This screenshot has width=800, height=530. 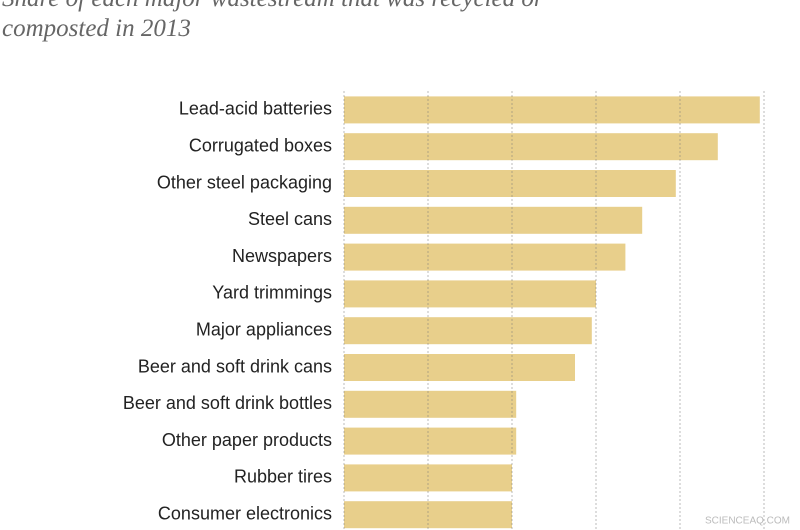 What do you see at coordinates (244, 182) in the screenshot?
I see `y-tick-label: Other steel packaging` at bounding box center [244, 182].